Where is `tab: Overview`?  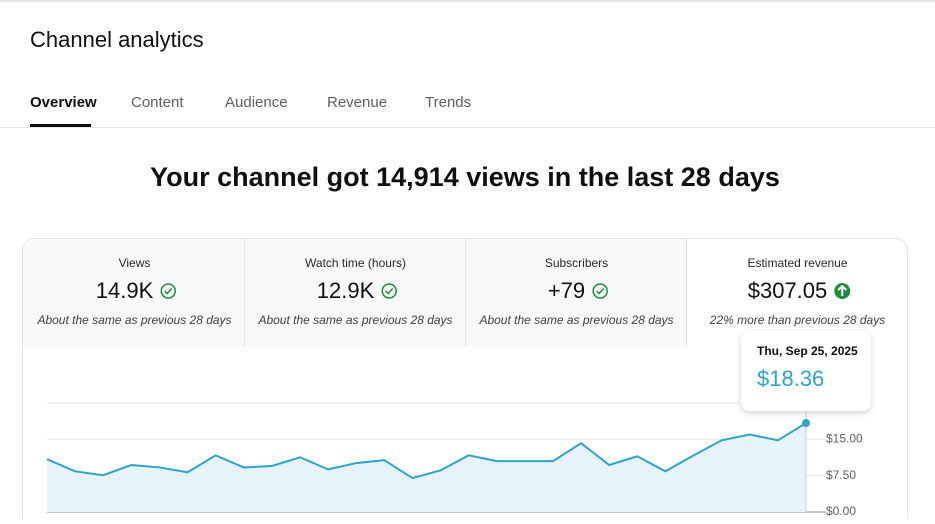 tab: Overview is located at coordinates (63, 102).